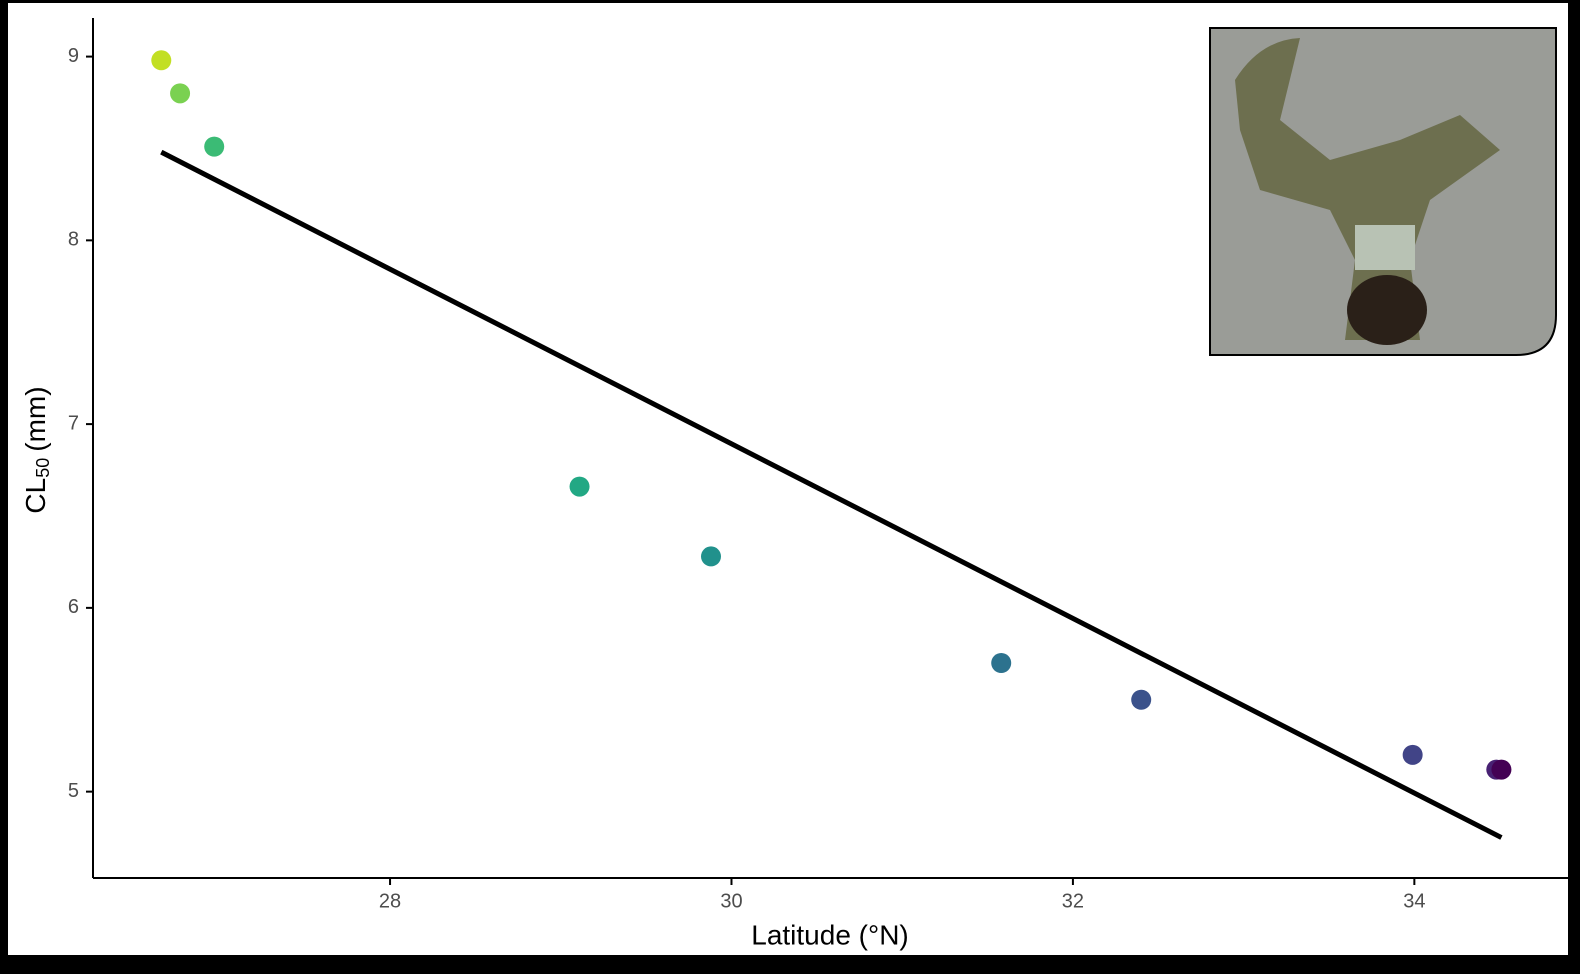 The image size is (1580, 974). Describe the element at coordinates (731, 901) in the screenshot. I see `x-tick-label: 30` at that location.